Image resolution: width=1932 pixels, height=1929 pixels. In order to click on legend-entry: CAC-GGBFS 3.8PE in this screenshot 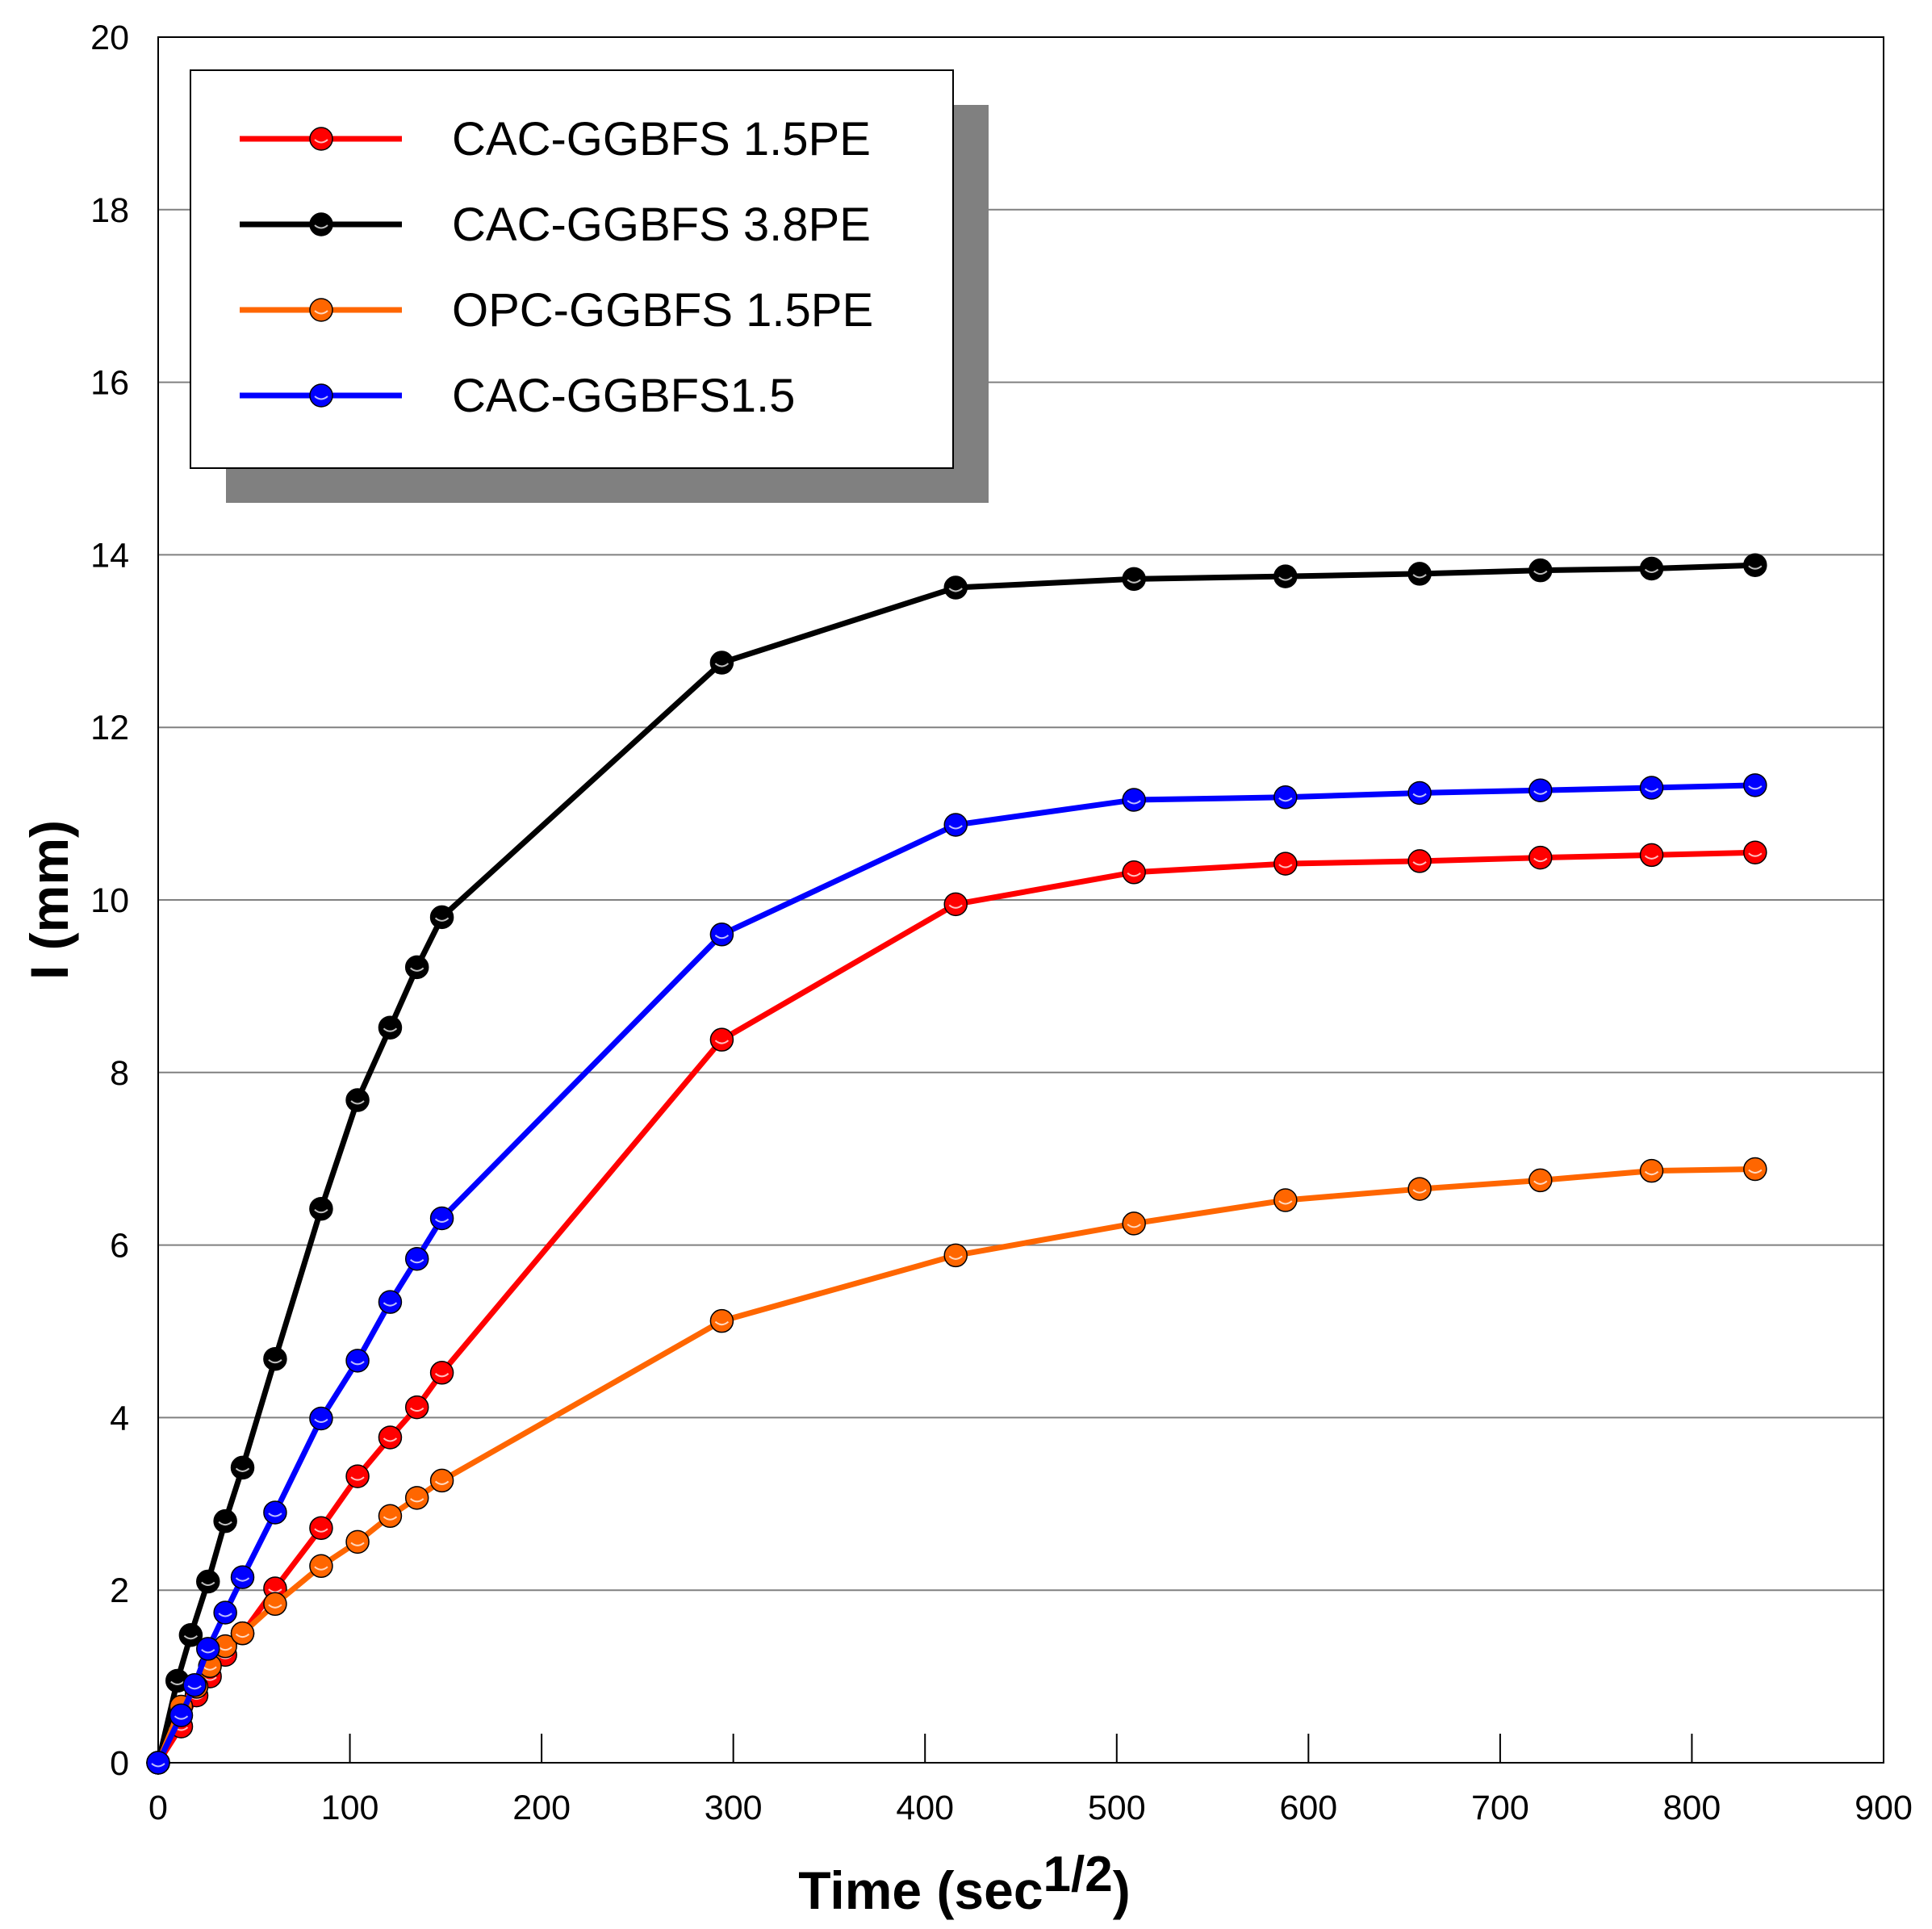, I will do `click(555, 225)`.